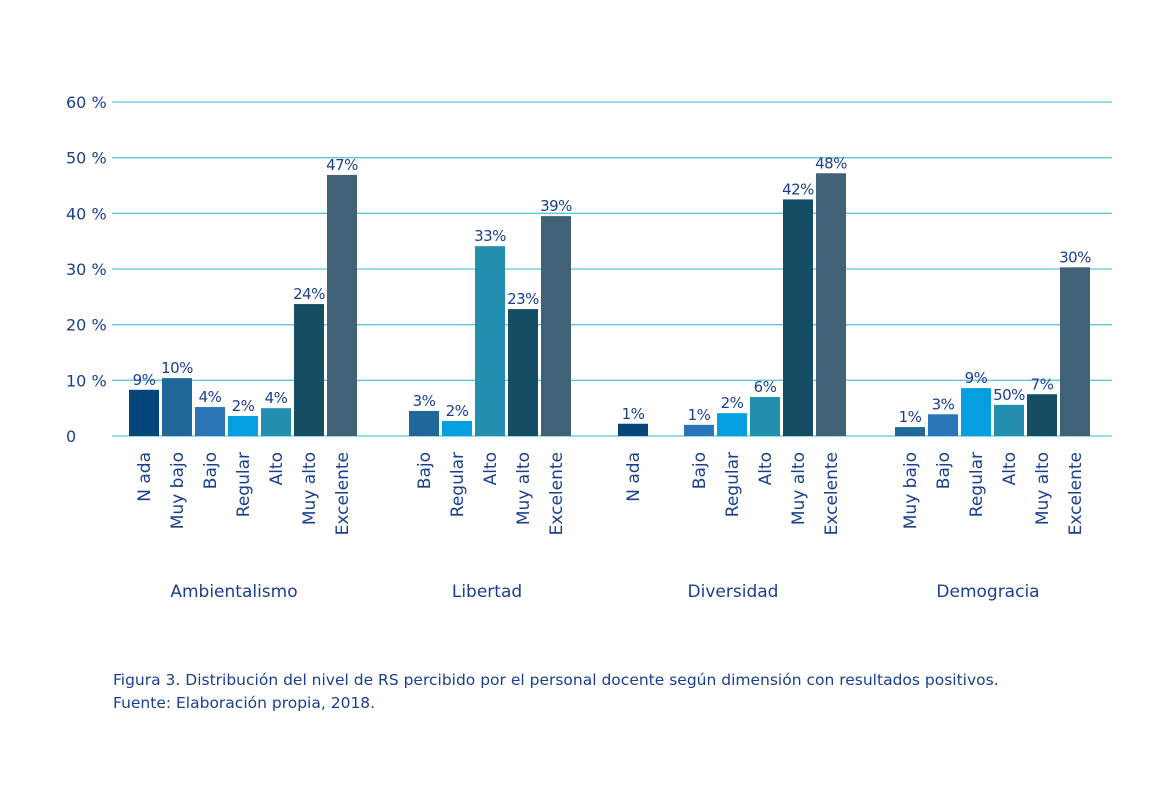 The image size is (1157, 789). Describe the element at coordinates (86, 380) in the screenshot. I see `y-tick-label: 10 %` at that location.